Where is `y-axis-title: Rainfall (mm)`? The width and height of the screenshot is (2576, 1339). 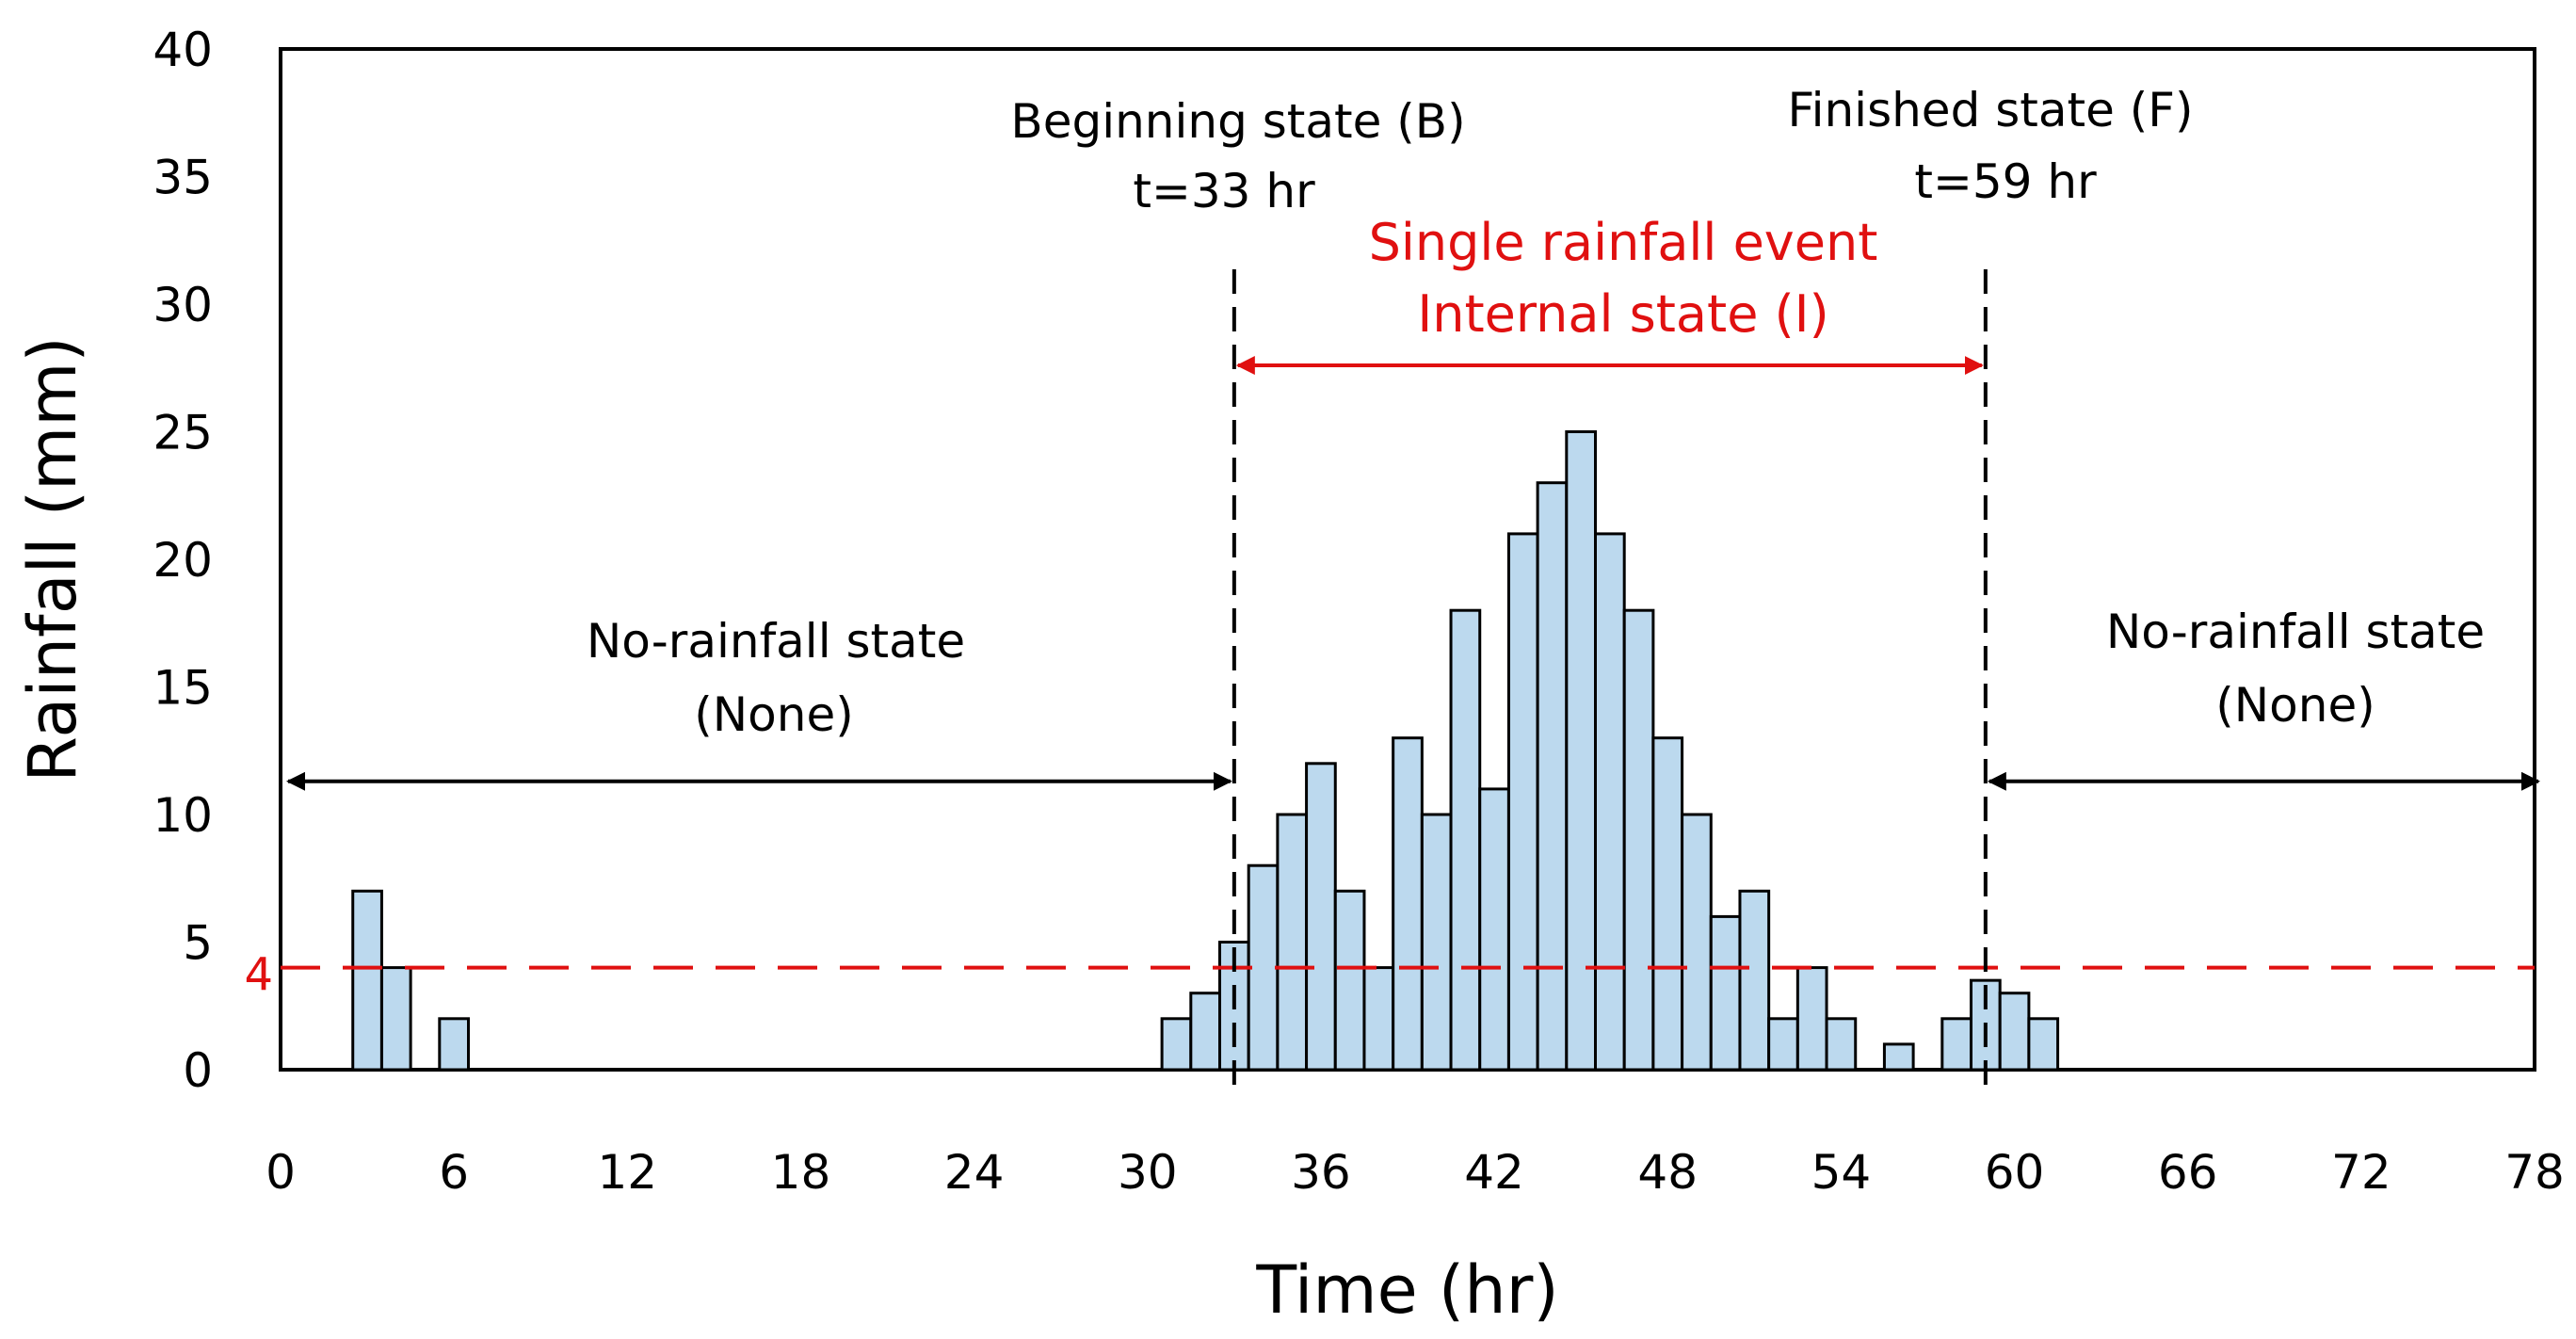
y-axis-title: Rainfall (mm) is located at coordinates (52, 559).